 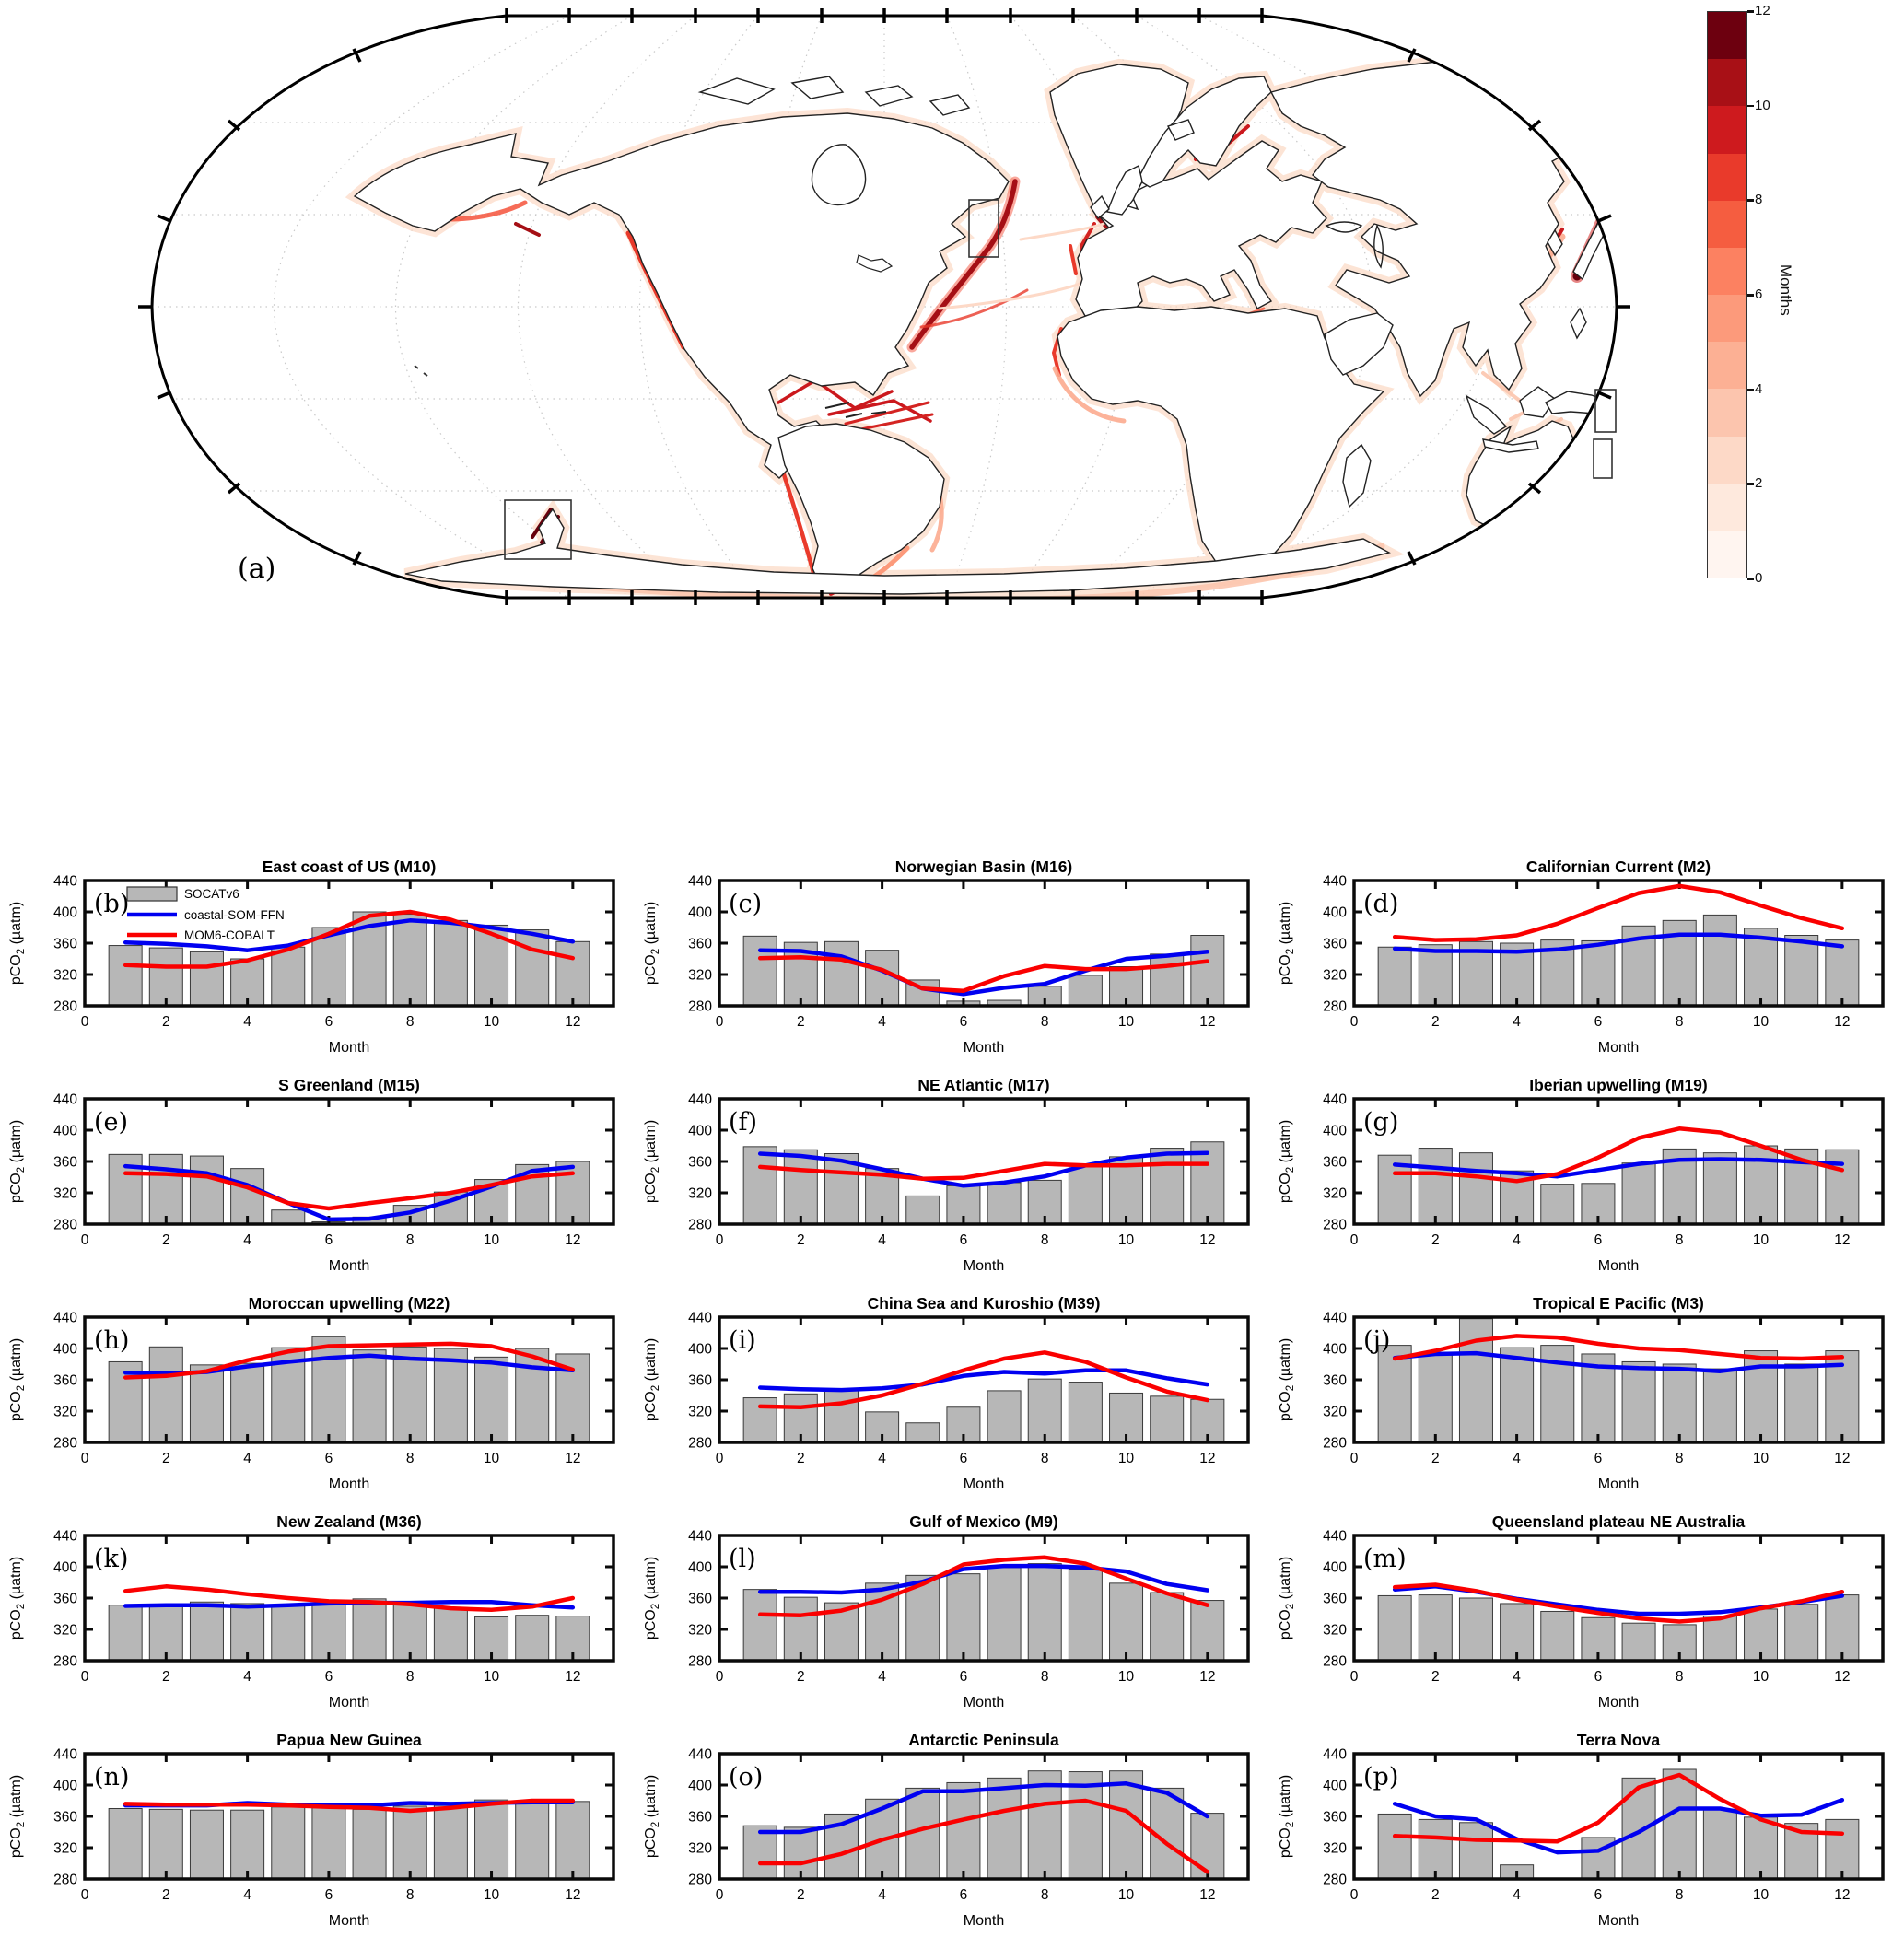 I want to click on colorbar-tick-label: 6, so click(x=1759, y=294).